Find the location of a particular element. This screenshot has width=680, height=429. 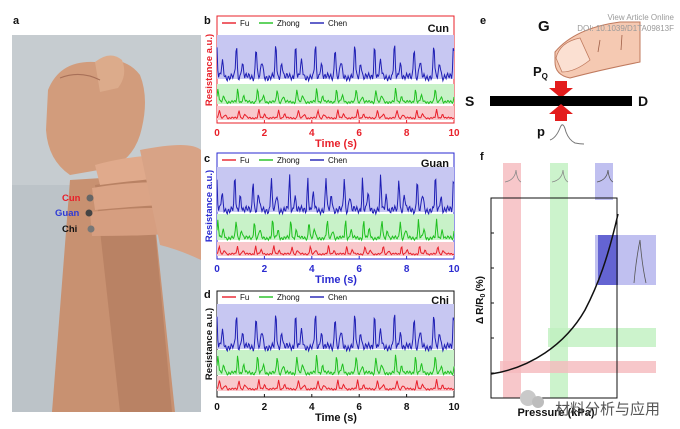

label-chi: Chi is located at coordinates (69, 229).